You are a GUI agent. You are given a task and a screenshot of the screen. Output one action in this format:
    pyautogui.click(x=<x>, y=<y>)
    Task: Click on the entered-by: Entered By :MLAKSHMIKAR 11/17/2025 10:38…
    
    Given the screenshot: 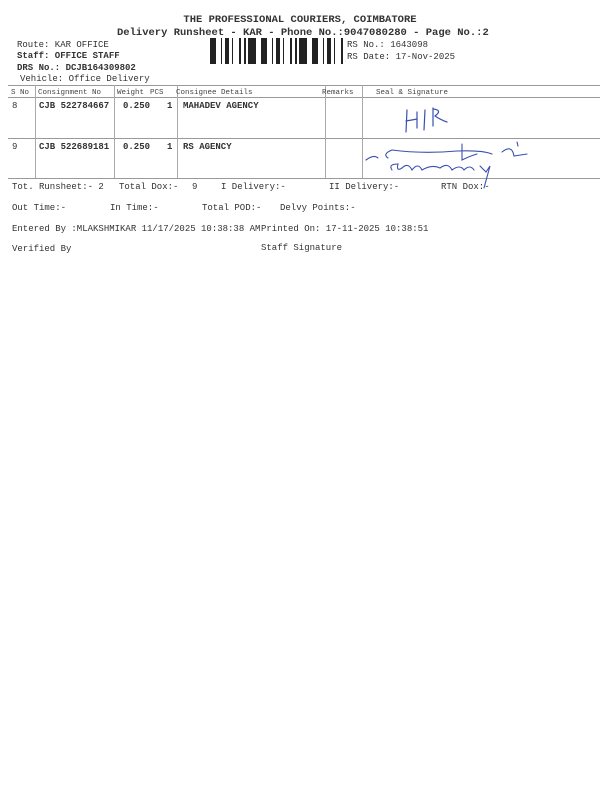 What is the action you would take?
    pyautogui.click(x=136, y=229)
    